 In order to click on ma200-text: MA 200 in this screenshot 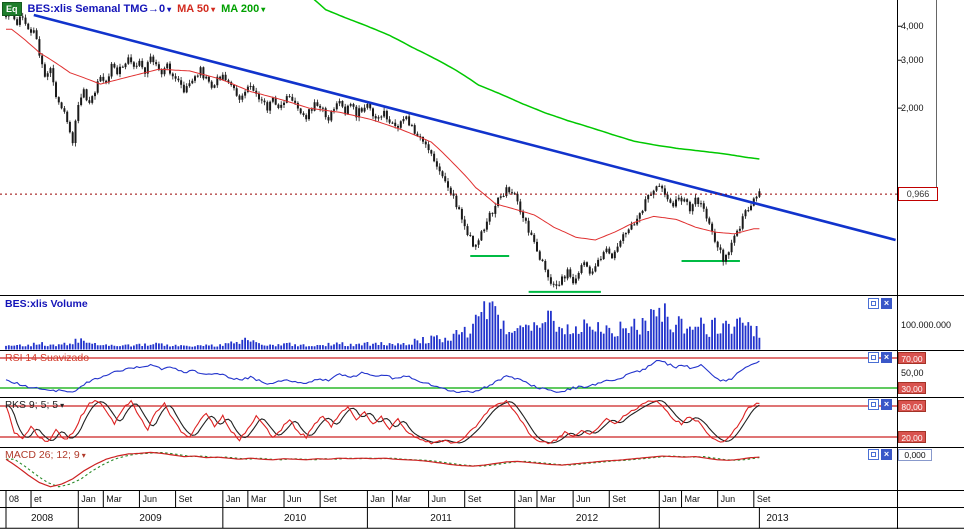, I will do `click(240, 9)`.